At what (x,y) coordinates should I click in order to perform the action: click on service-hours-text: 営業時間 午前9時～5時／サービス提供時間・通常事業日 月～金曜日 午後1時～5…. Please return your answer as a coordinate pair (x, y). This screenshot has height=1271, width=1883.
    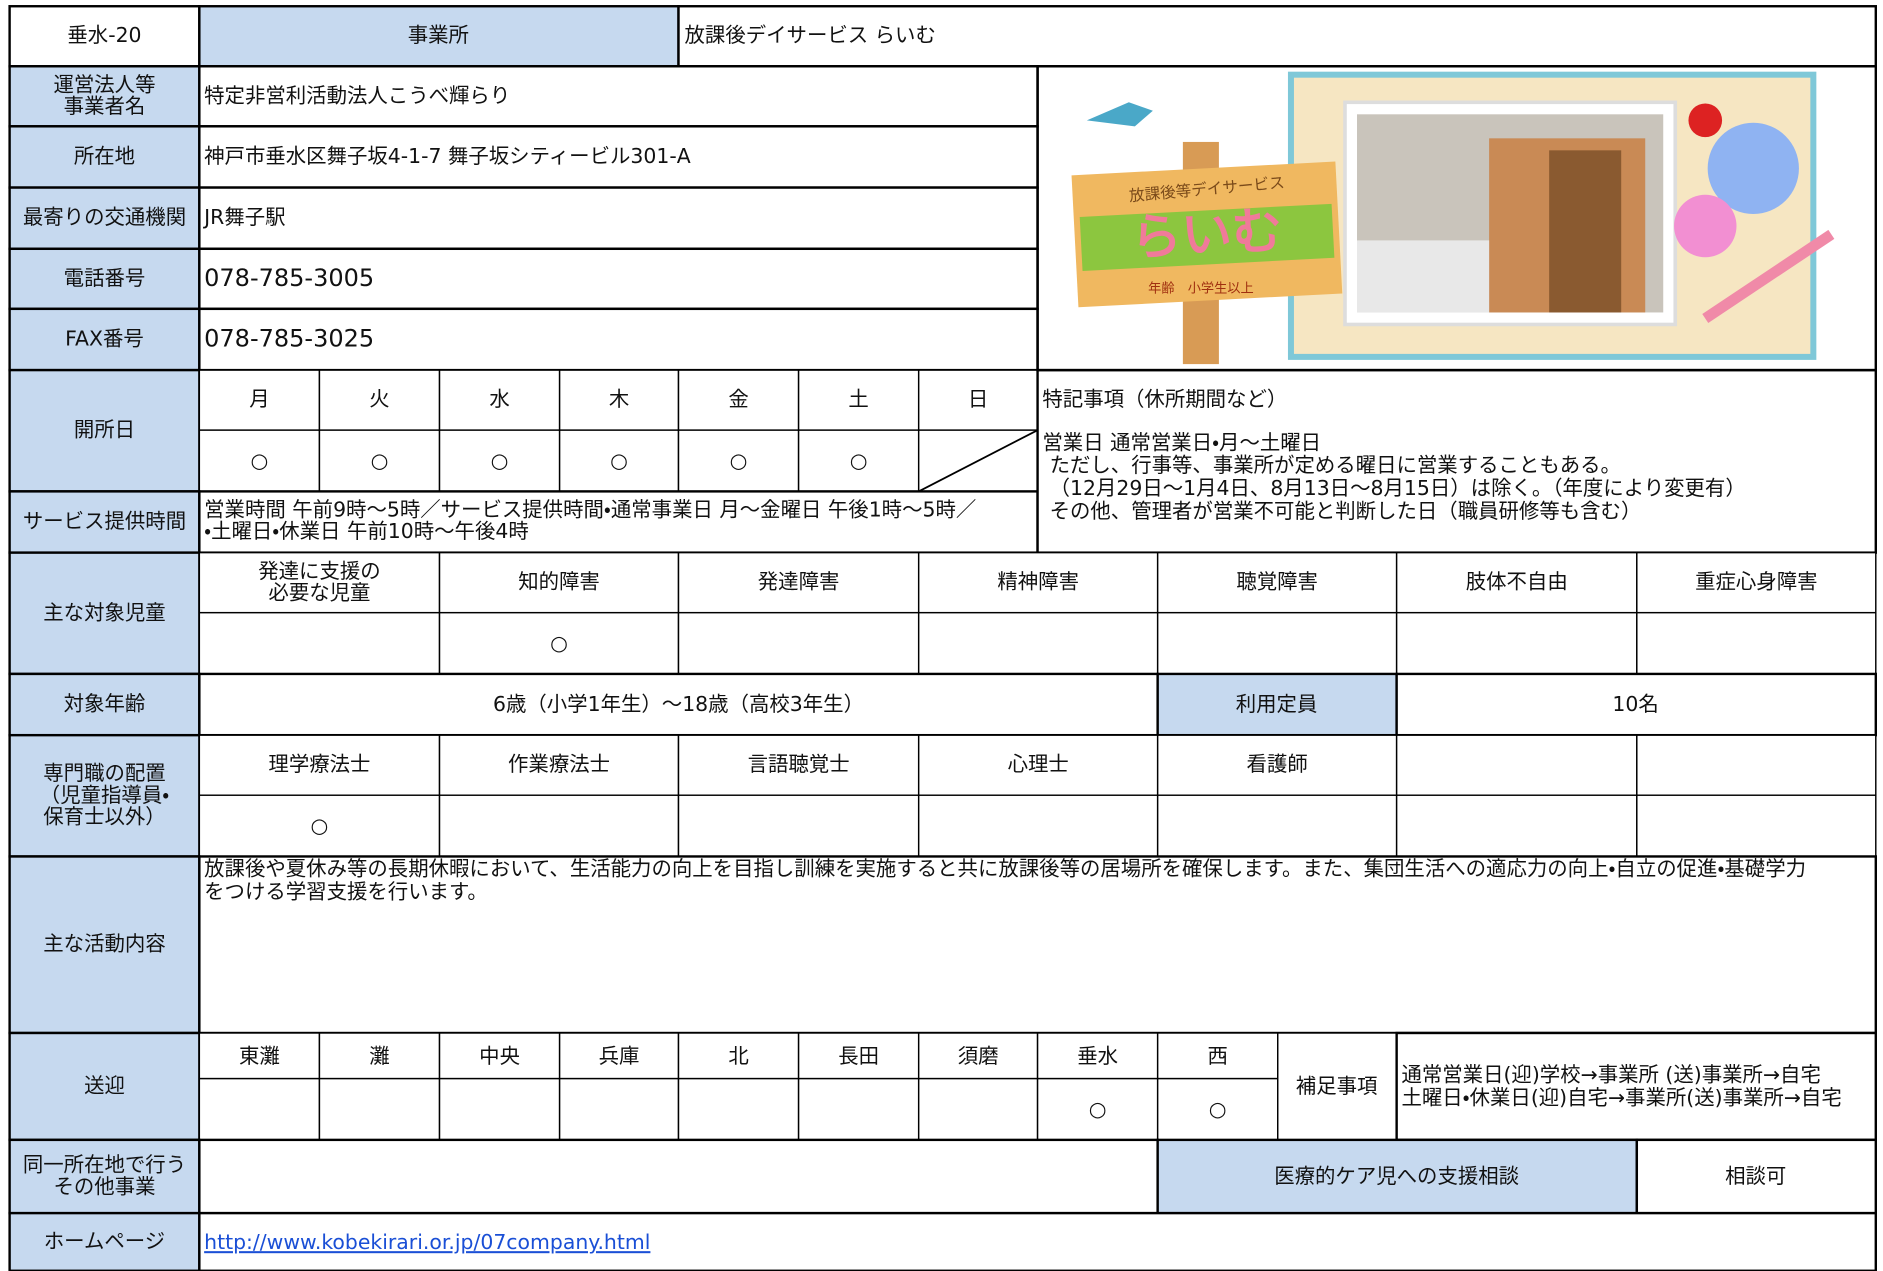
    Looking at the image, I should click on (590, 510).